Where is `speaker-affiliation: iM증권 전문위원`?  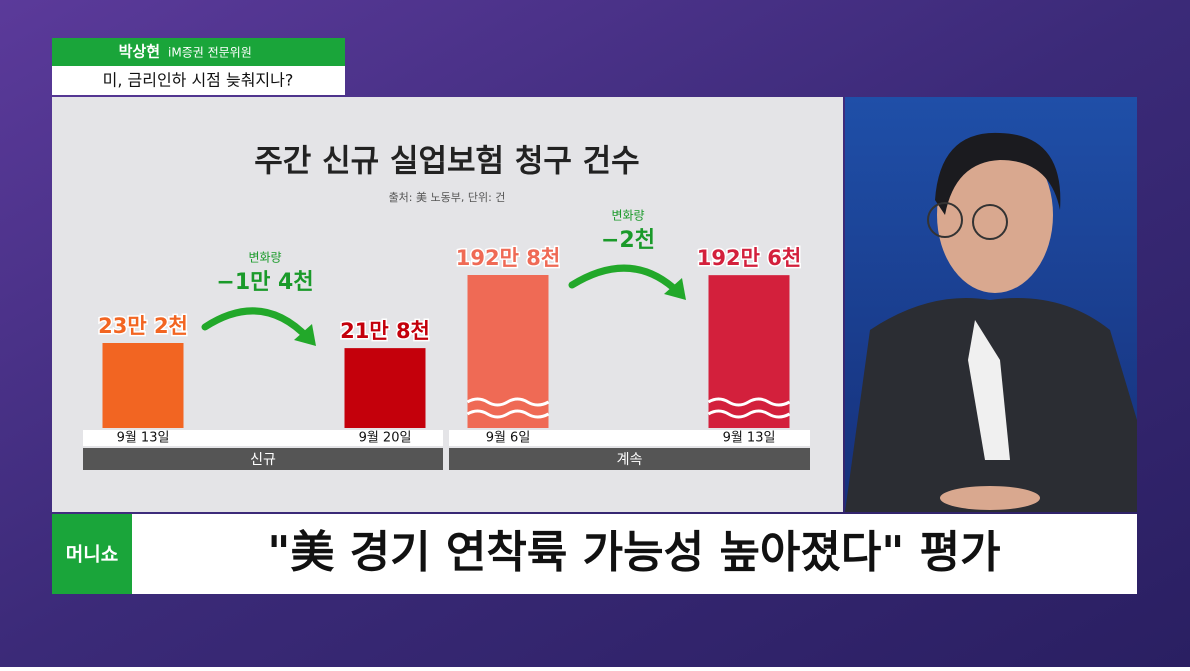
speaker-affiliation: iM증권 전문위원 is located at coordinates (210, 53).